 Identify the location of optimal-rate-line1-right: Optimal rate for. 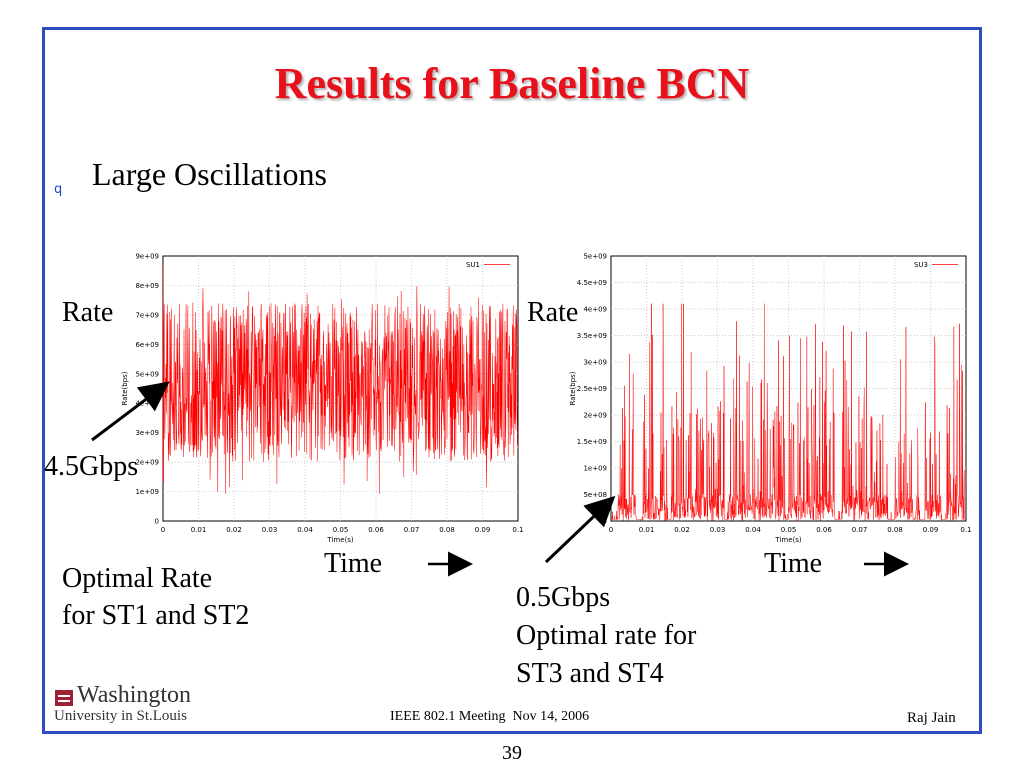
(606, 635).